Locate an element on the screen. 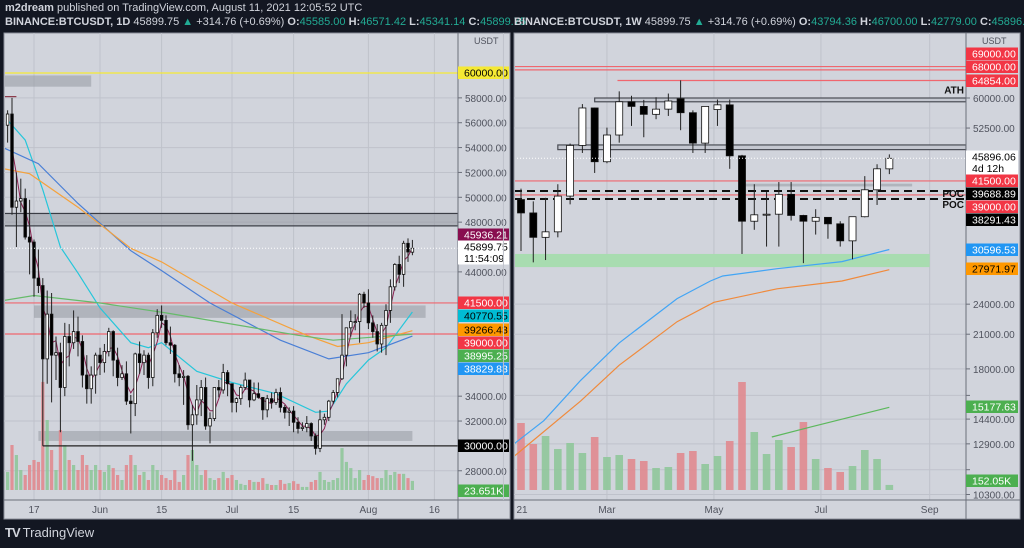 Image resolution: width=1024 pixels, height=548 pixels. low-label: L: is located at coordinates (414, 22).